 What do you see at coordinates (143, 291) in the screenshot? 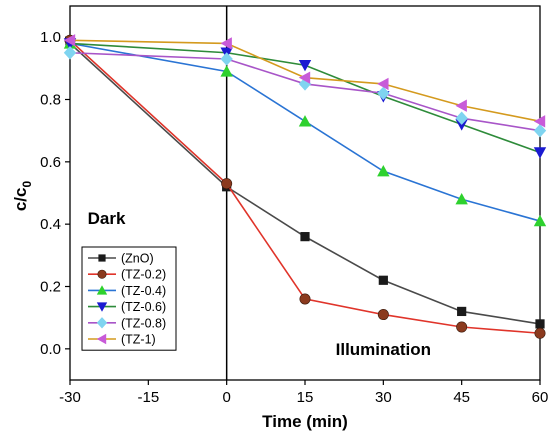
I see `legend-label: (TZ-0.4)` at bounding box center [143, 291].